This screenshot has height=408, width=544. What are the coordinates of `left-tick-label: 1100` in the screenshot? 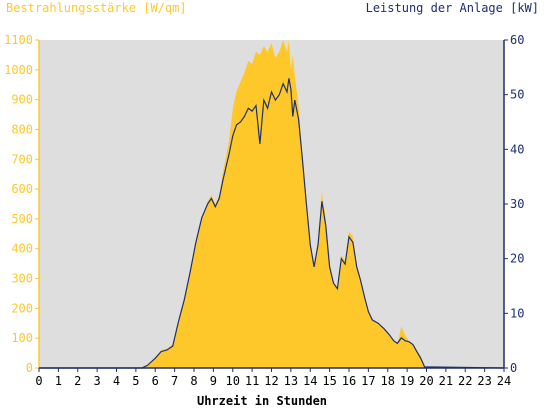 It's located at (18, 40).